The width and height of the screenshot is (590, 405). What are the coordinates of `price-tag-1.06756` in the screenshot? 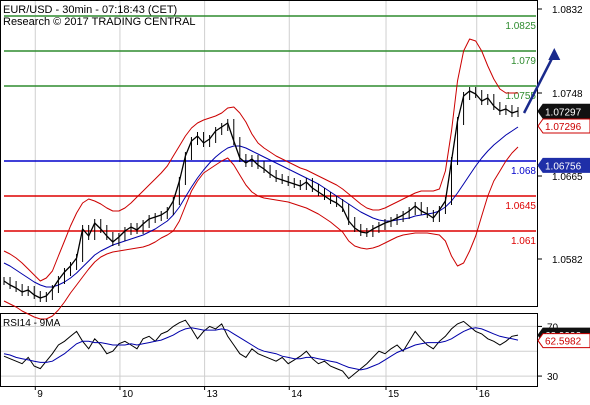 It's located at (563, 165).